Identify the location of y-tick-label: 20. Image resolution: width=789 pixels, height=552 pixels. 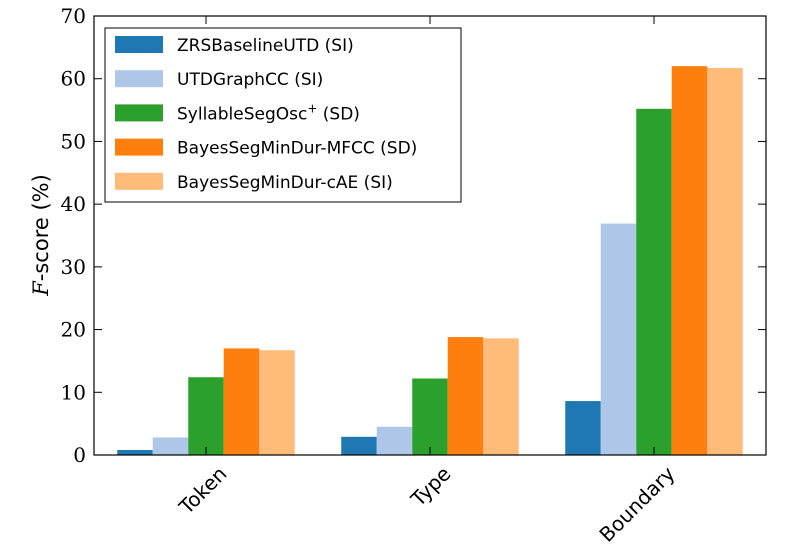
(73, 330).